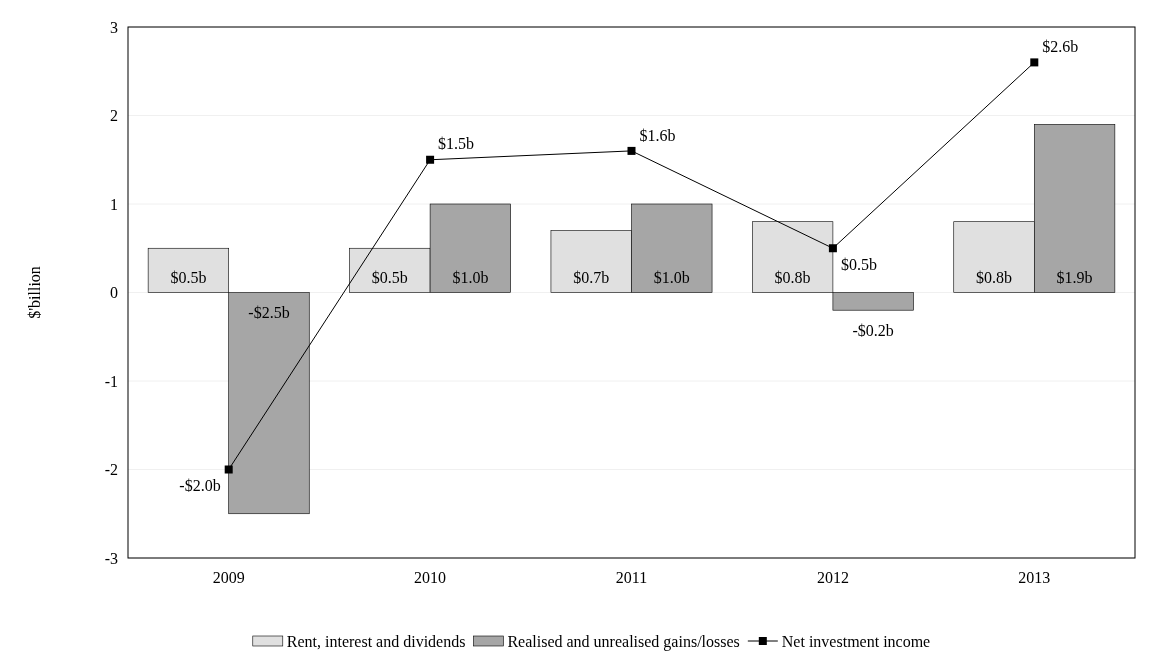 This screenshot has width=1151, height=659. What do you see at coordinates (228, 578) in the screenshot?
I see `x-tick-label: 2009` at bounding box center [228, 578].